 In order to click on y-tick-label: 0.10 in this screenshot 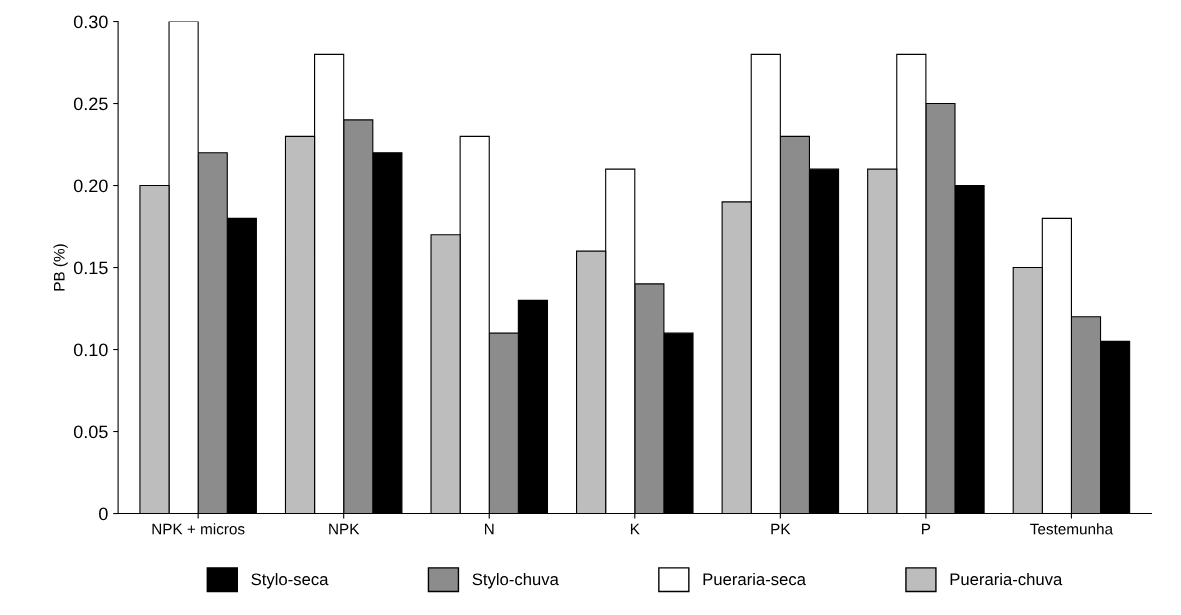, I will do `click(90, 350)`.